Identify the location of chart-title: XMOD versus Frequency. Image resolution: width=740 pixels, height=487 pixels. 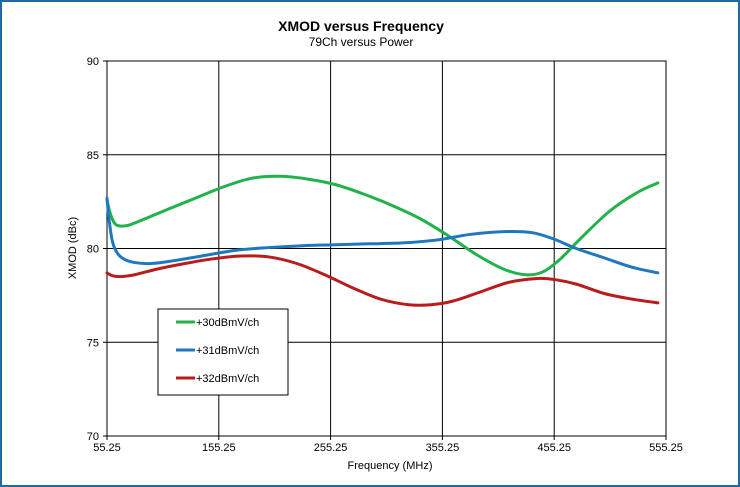
(361, 26).